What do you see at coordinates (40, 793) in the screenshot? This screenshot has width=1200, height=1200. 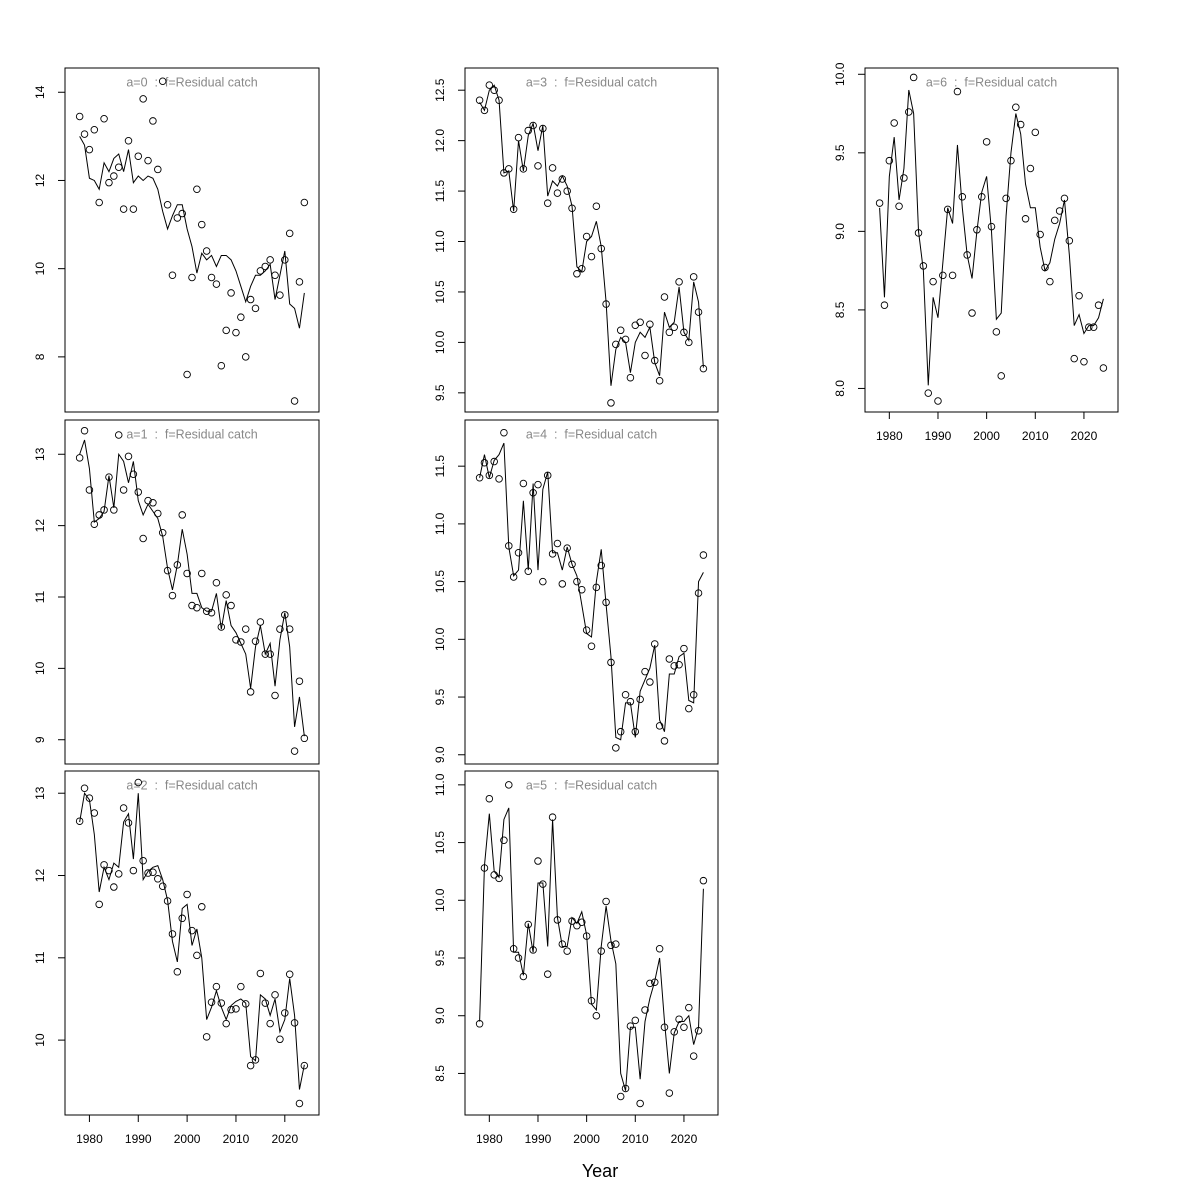 I see `y-tick-label: 13` at bounding box center [40, 793].